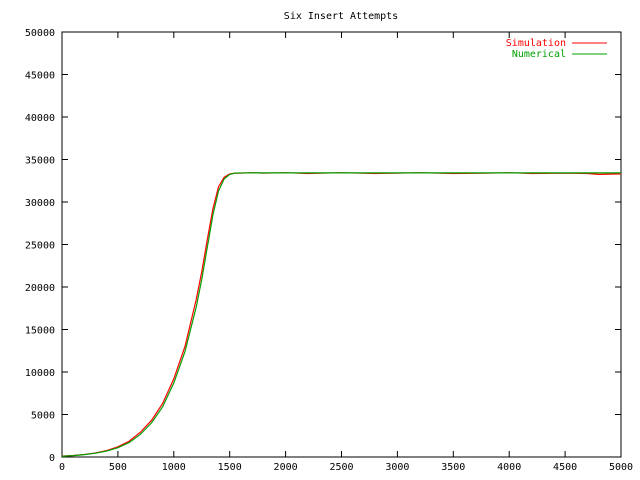  Describe the element at coordinates (40, 118) in the screenshot. I see `y-tick-label: 40000` at that location.